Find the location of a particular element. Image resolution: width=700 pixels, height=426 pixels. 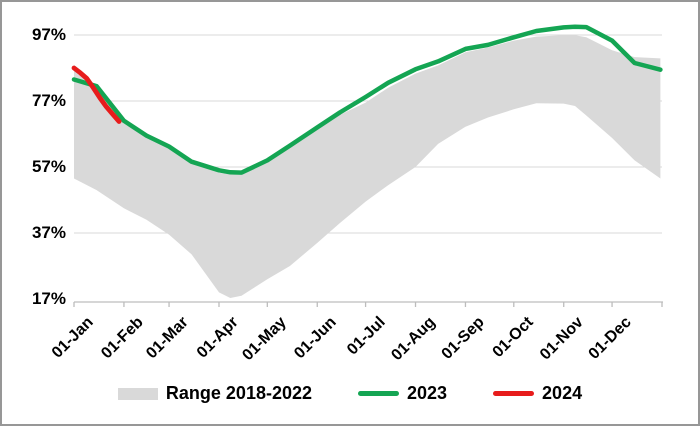

y-axis-label: 77% is located at coordinates (48, 100).